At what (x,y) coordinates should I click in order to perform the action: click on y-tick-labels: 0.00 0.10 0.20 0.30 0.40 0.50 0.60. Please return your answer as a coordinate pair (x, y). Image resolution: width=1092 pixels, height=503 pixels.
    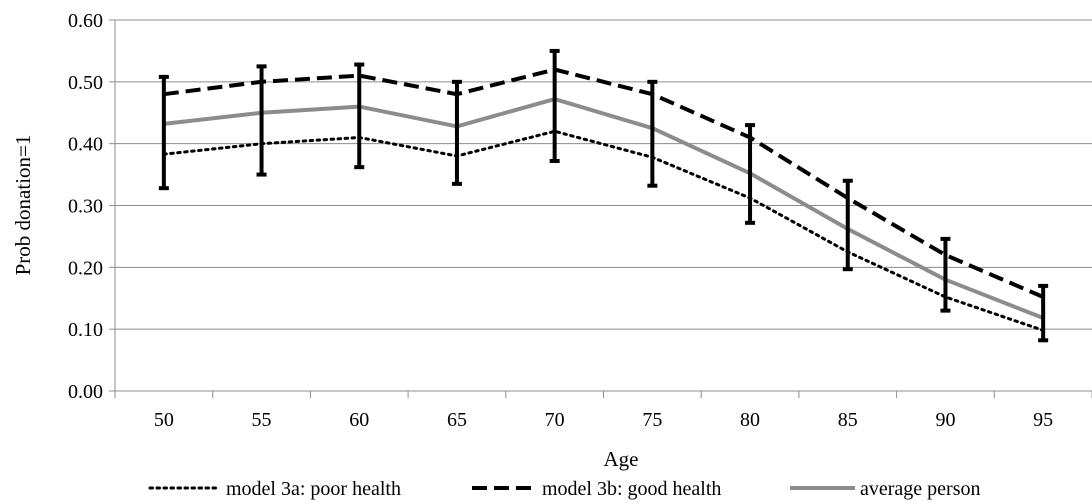
    Looking at the image, I should click on (85, 206).